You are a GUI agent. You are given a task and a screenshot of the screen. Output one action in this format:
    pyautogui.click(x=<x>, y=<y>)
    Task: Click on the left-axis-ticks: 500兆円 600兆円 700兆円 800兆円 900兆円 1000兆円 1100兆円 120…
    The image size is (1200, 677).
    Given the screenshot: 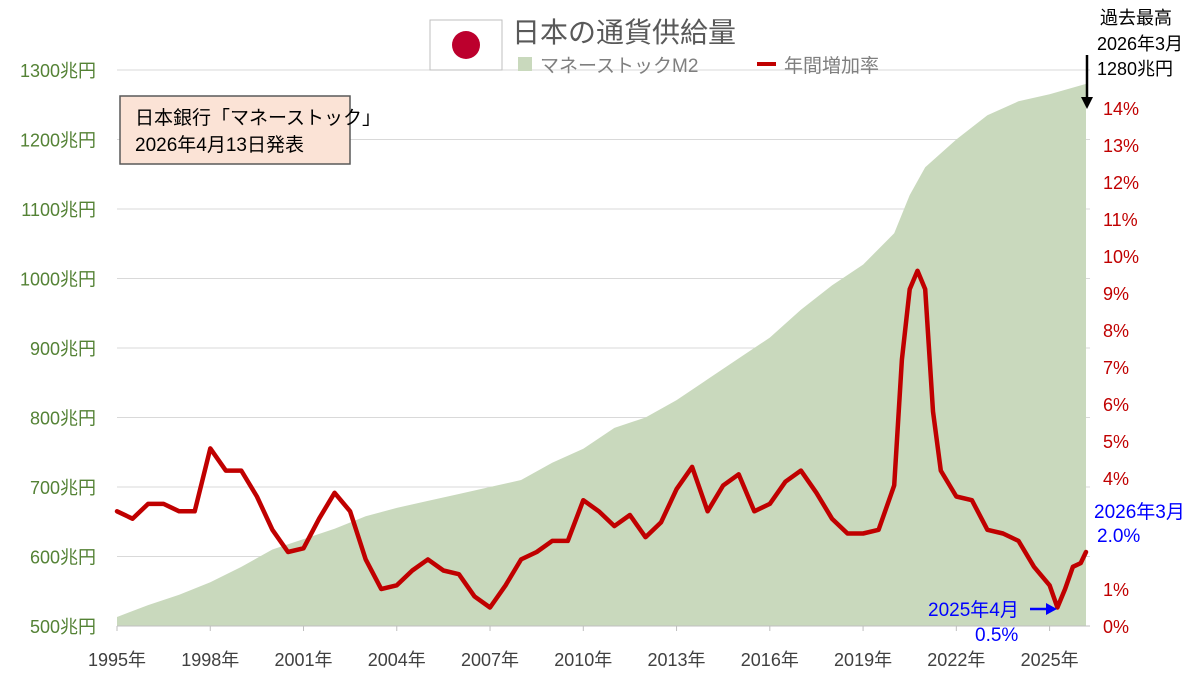 What is the action you would take?
    pyautogui.click(x=58, y=349)
    